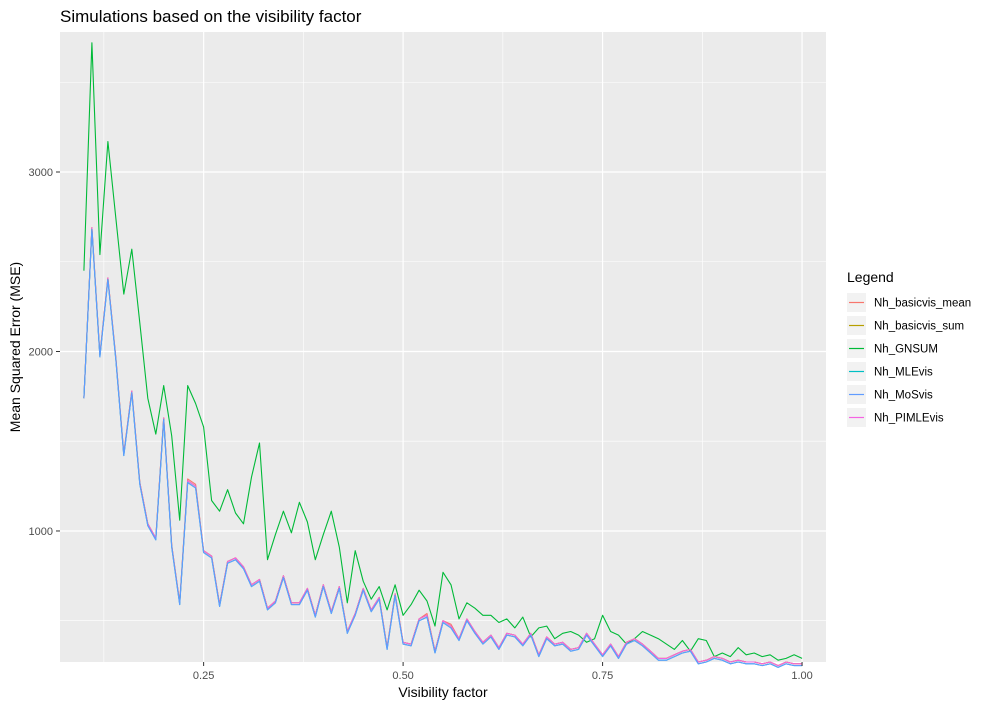  I want to click on x-tick-label: 0.50, so click(402, 676).